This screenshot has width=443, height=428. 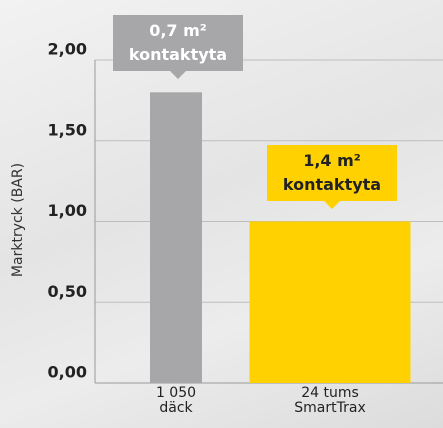 What do you see at coordinates (67, 129) in the screenshot?
I see `y-tick-label: 1,50` at bounding box center [67, 129].